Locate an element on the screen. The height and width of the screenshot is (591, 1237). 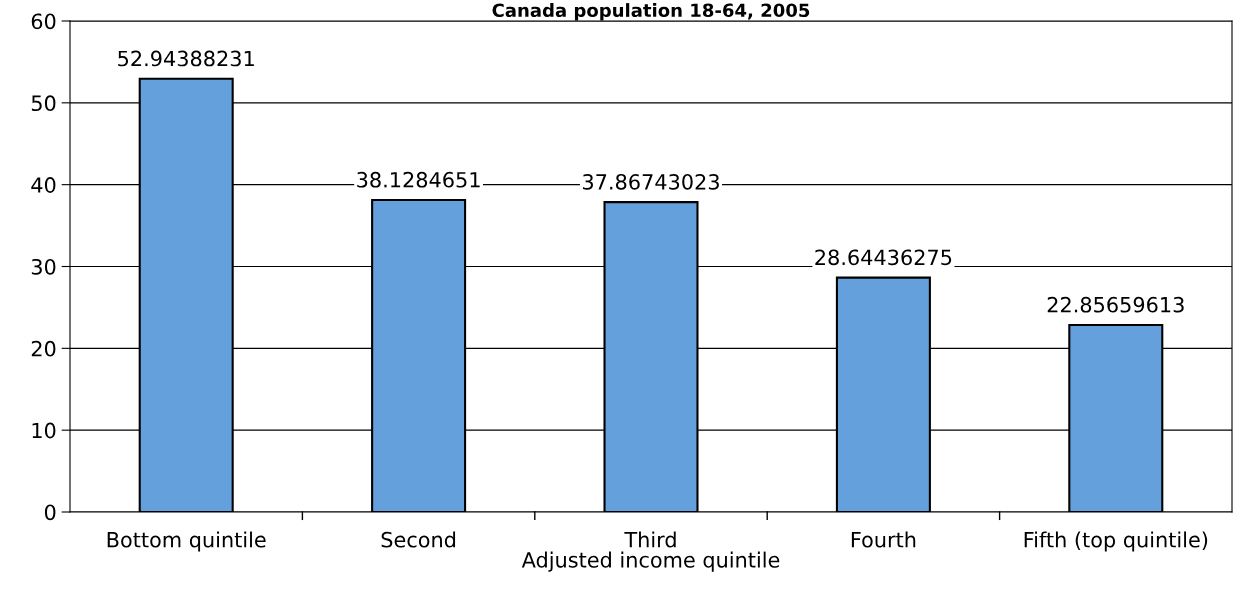
x-tick-label: Third is located at coordinates (650, 539).